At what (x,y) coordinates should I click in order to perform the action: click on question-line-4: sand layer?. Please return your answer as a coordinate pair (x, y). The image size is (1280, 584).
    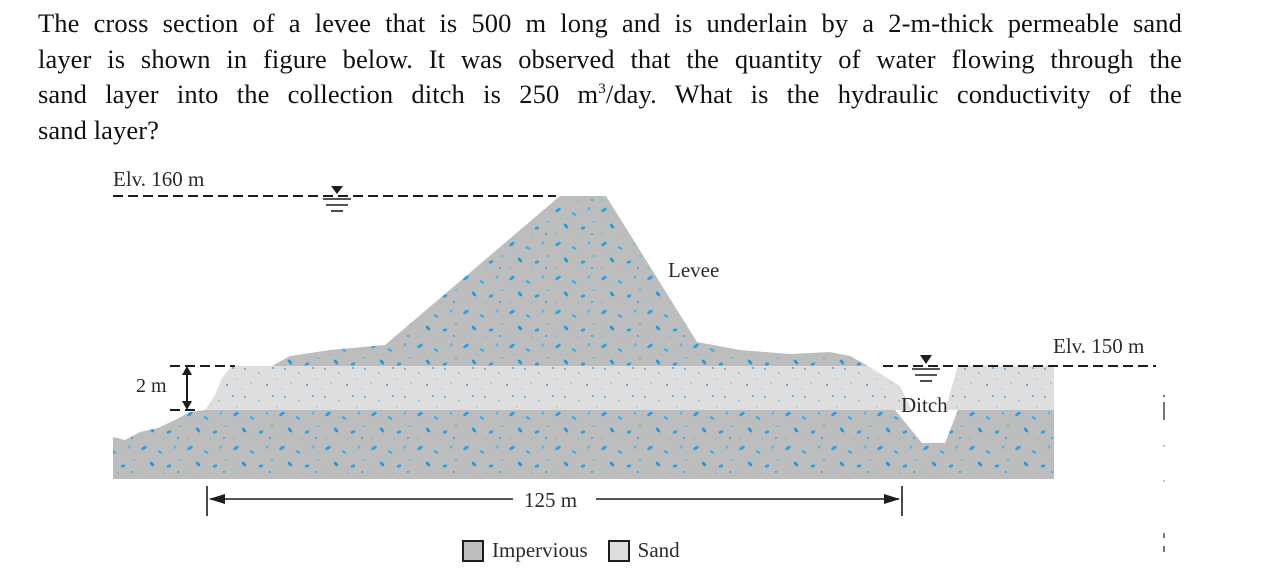
    Looking at the image, I should click on (99, 129).